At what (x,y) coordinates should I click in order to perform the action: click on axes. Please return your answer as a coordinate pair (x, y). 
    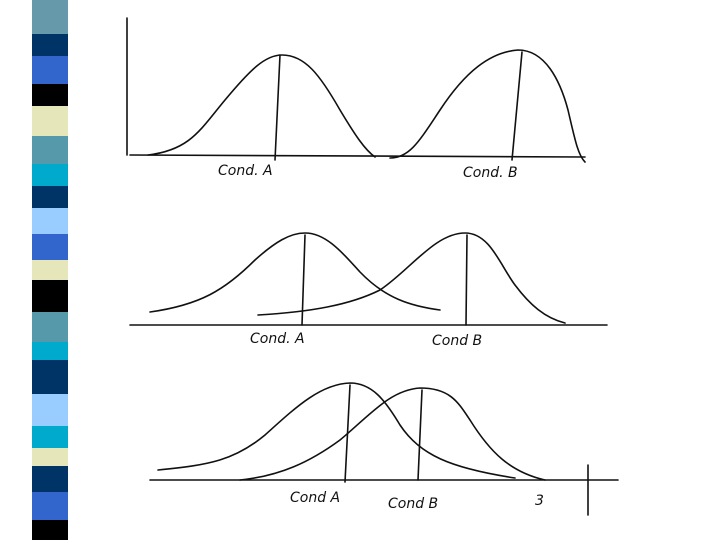
    Looking at the image, I should click on (384, 490).